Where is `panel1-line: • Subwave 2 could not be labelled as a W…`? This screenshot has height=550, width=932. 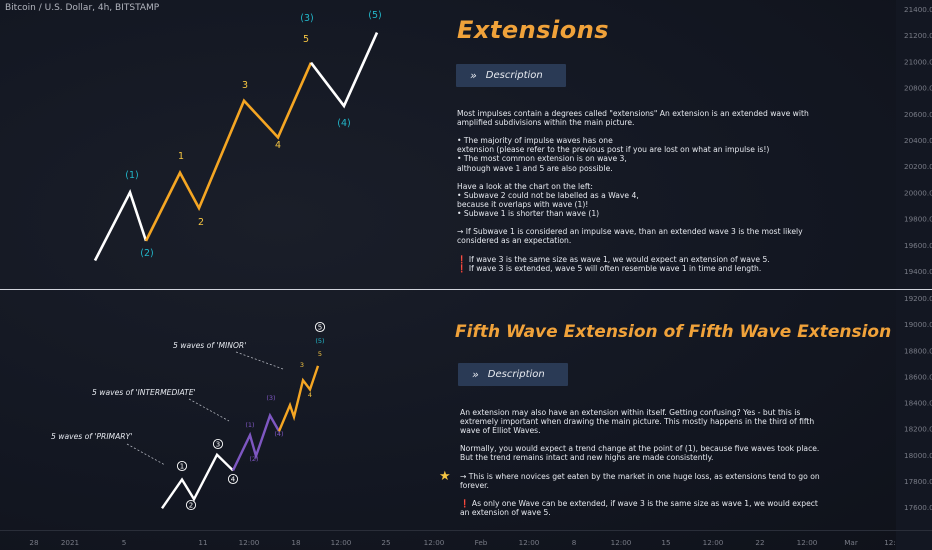 panel1-line: • Subwave 2 could not be labelled as a W… is located at coordinates (548, 195).